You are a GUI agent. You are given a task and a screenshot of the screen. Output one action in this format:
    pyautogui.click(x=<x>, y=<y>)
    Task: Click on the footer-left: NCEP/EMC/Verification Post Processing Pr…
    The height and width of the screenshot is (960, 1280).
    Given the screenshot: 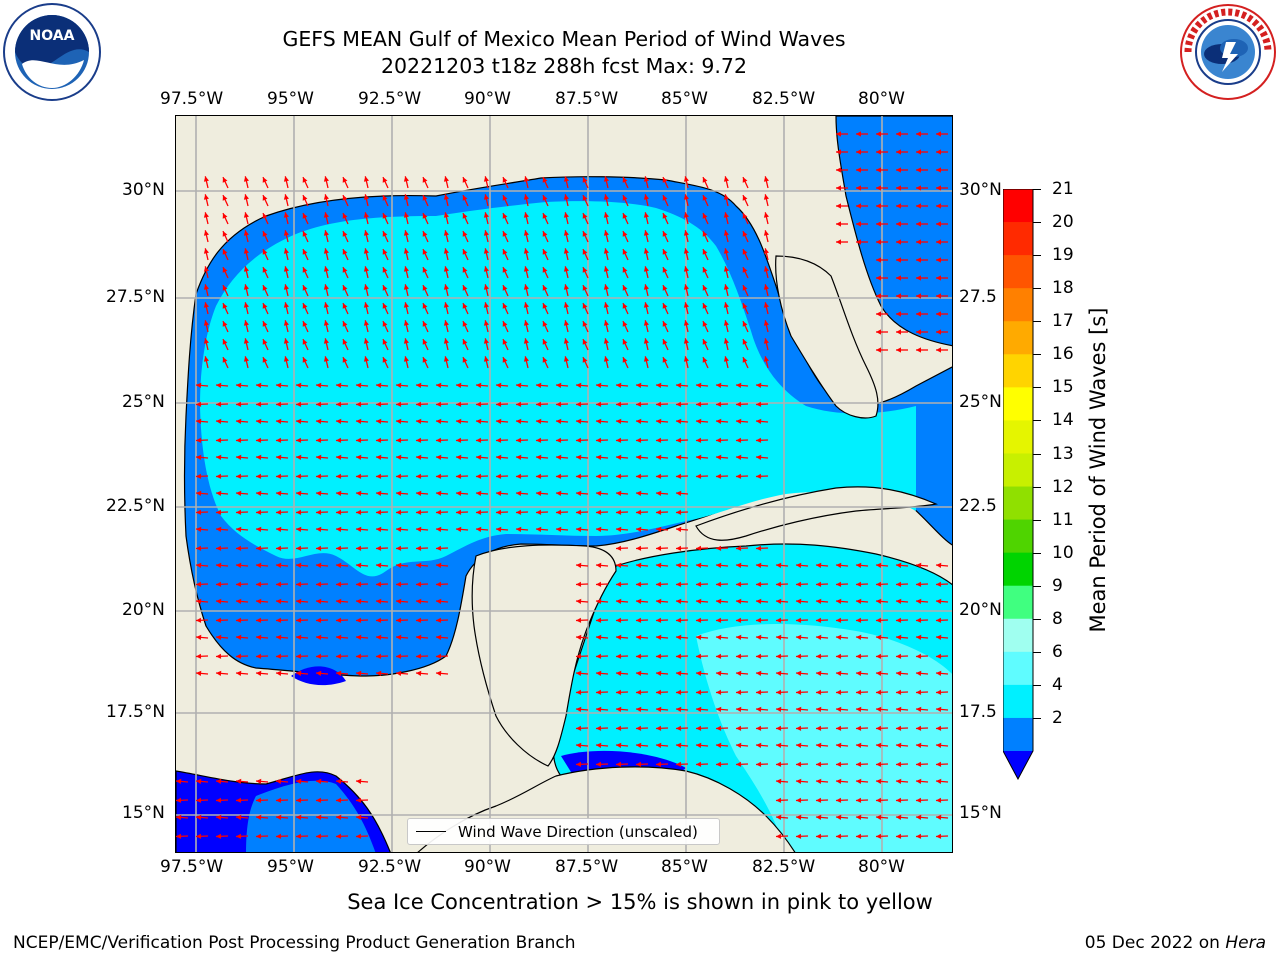 What is the action you would take?
    pyautogui.click(x=294, y=943)
    